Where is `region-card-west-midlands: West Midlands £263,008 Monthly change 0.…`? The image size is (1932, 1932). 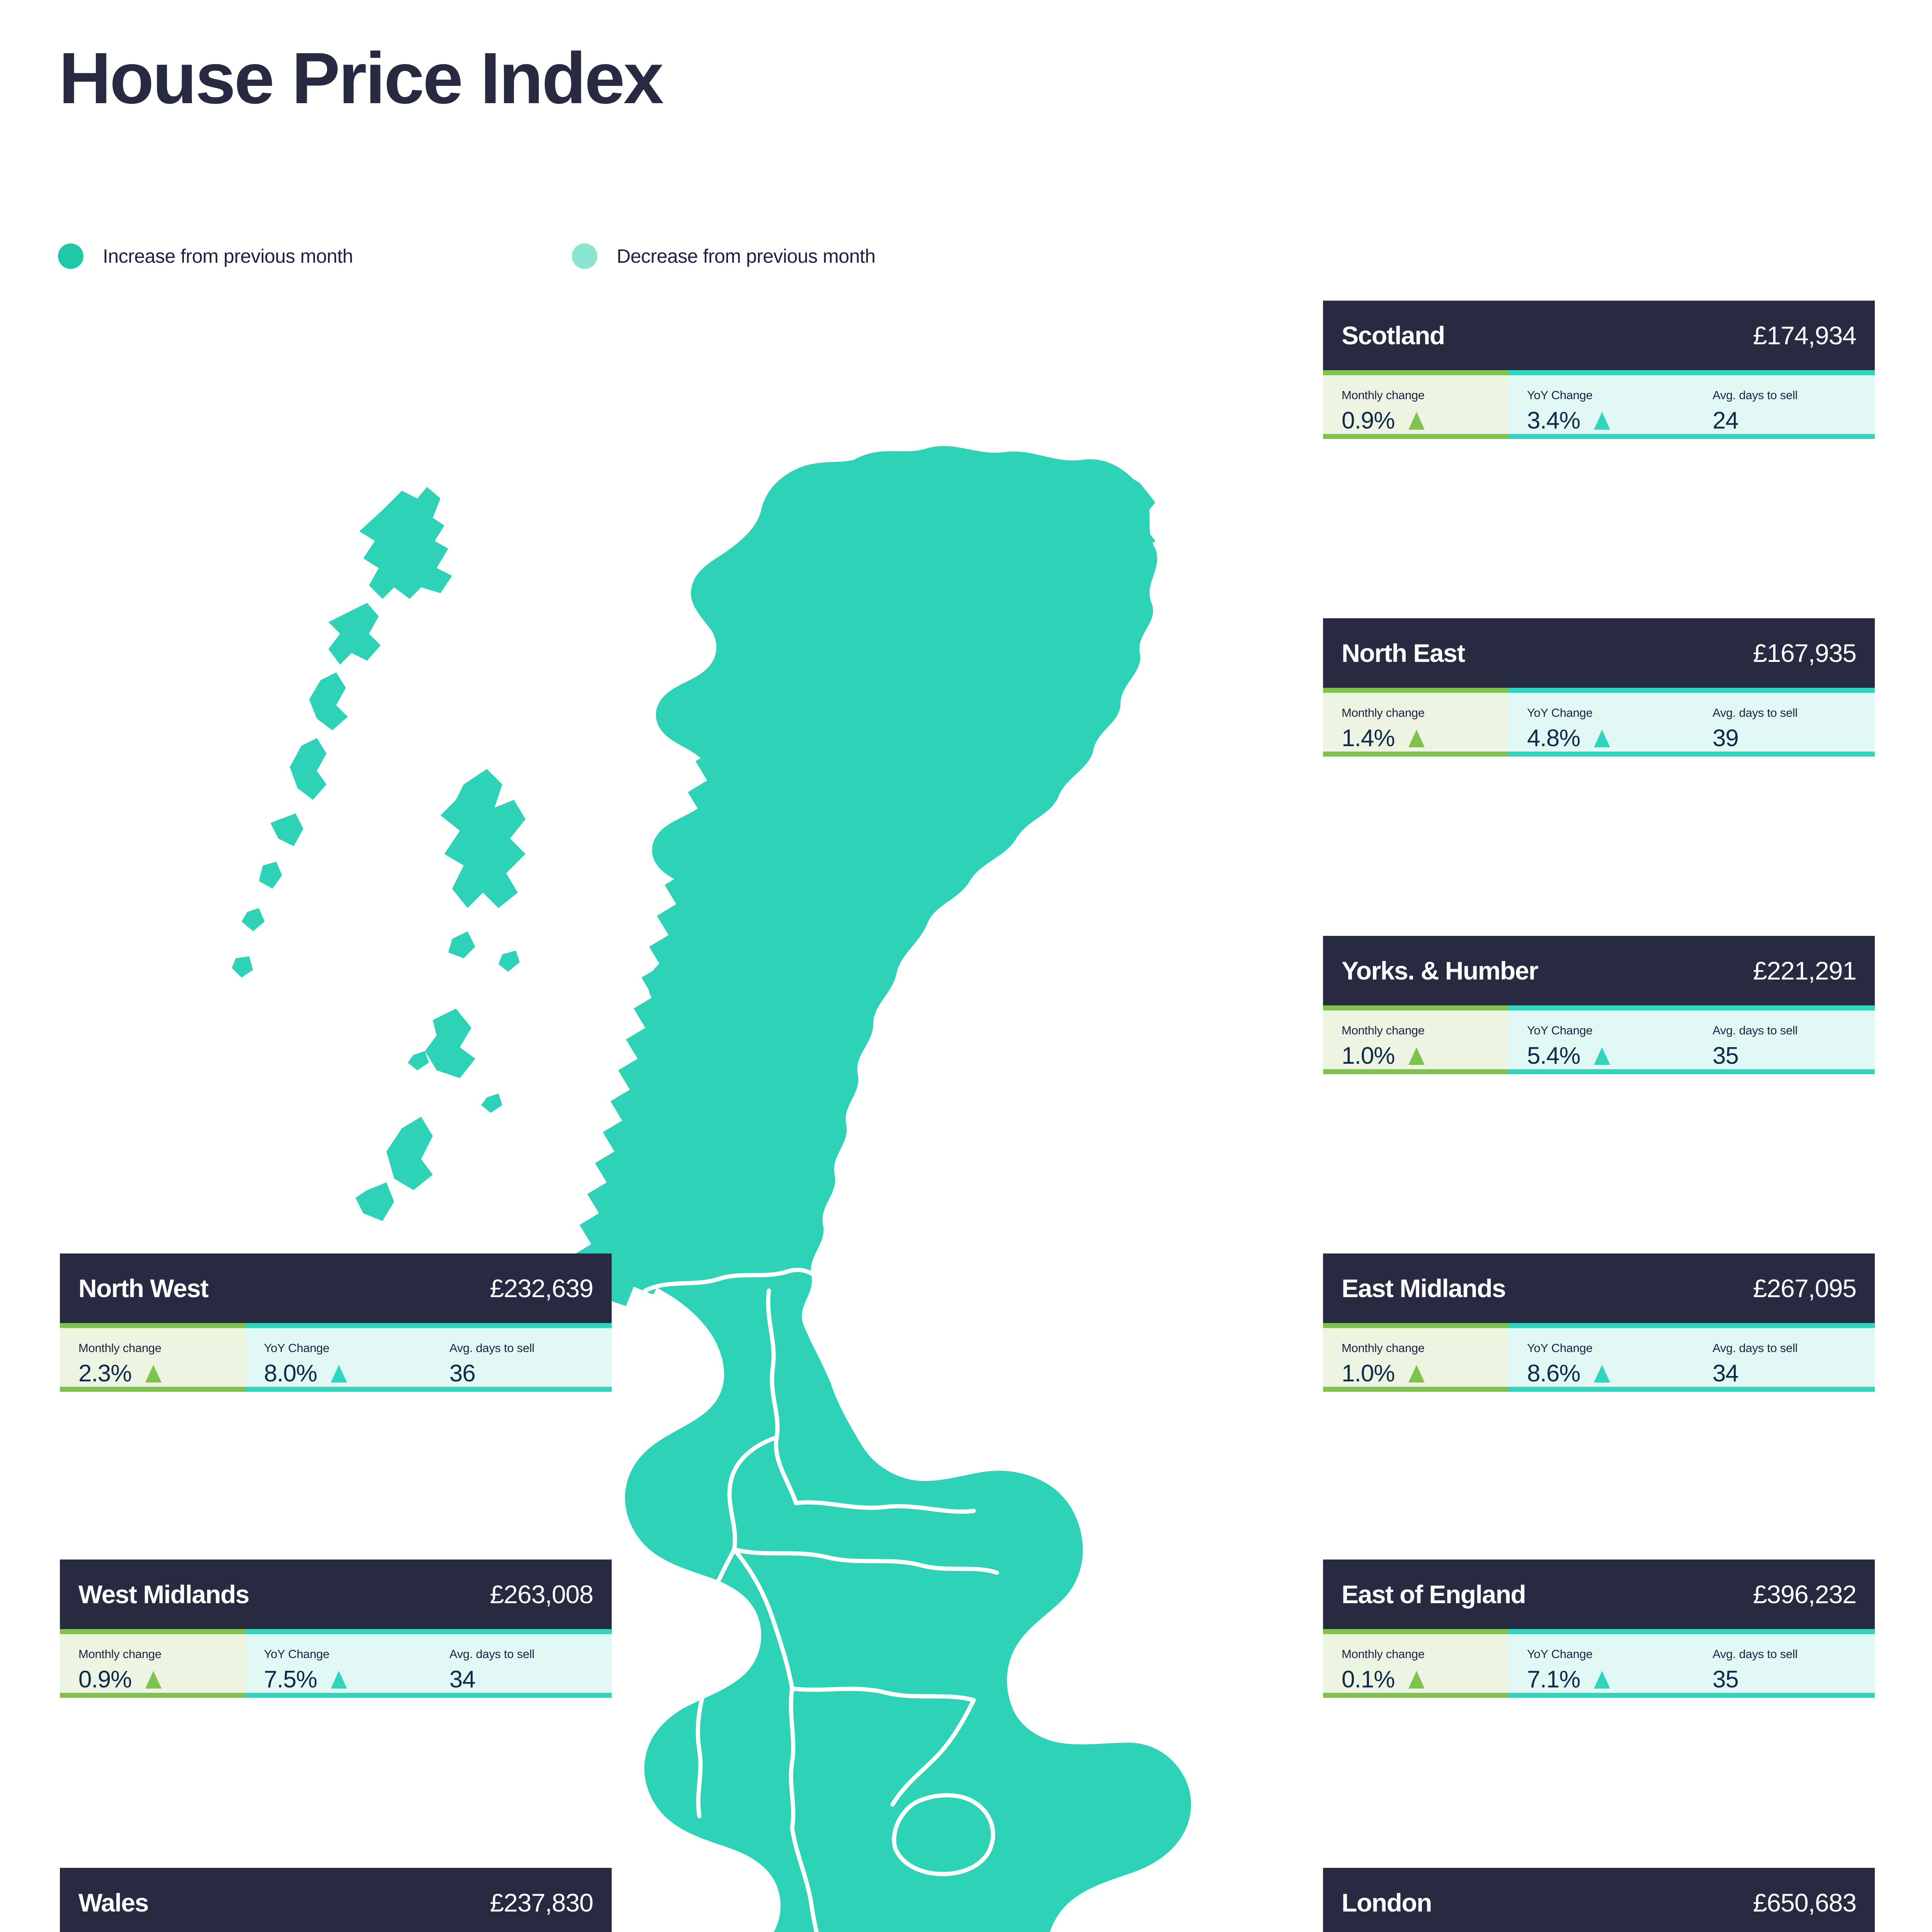 region-card-west-midlands: West Midlands £263,008 Monthly change 0.… is located at coordinates (336, 1629).